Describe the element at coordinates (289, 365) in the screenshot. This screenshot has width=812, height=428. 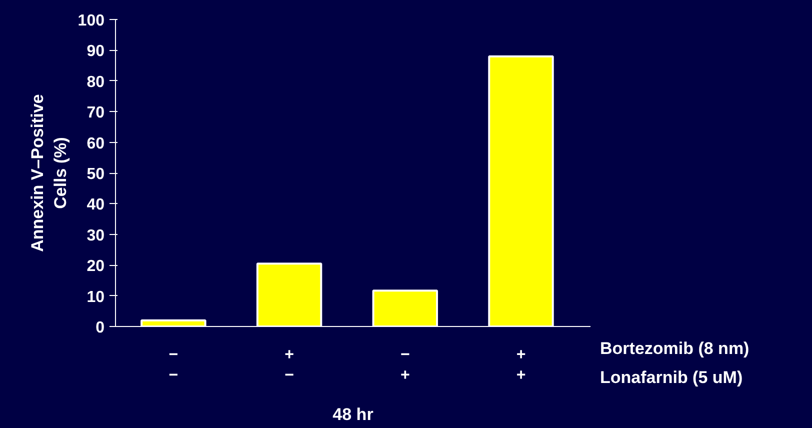
I see `x-tick-label: + −` at that location.